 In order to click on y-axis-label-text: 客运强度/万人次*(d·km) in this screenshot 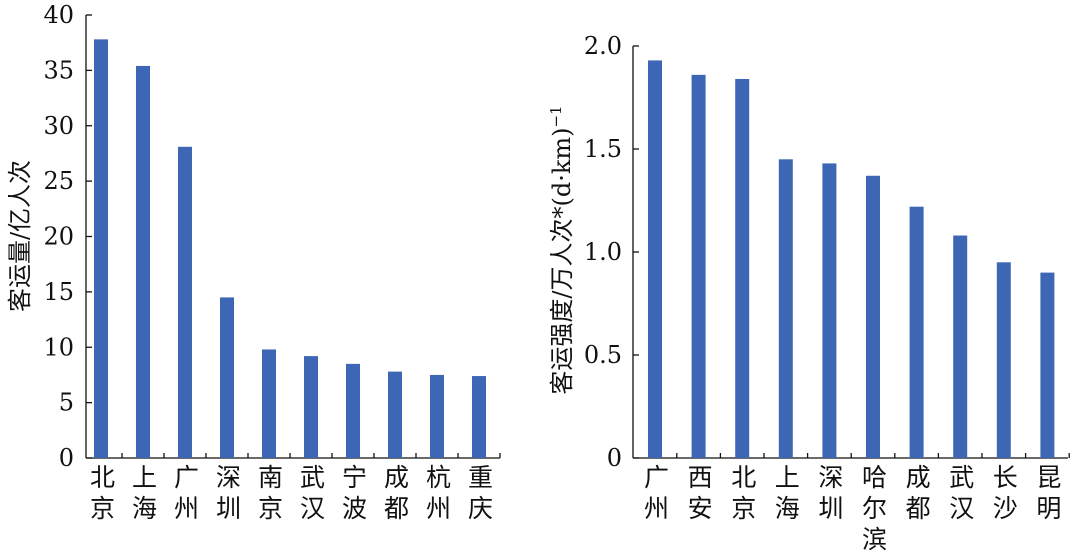, I will do `click(562, 261)`.